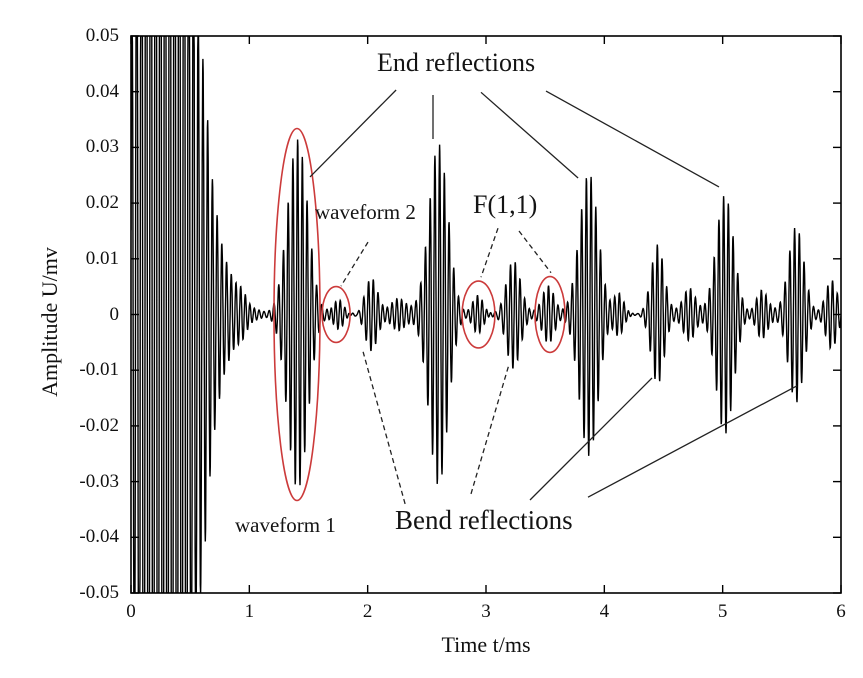 The image size is (863, 678). Describe the element at coordinates (456, 62) in the screenshot. I see `annotation-end-reflections: End reflections` at that location.